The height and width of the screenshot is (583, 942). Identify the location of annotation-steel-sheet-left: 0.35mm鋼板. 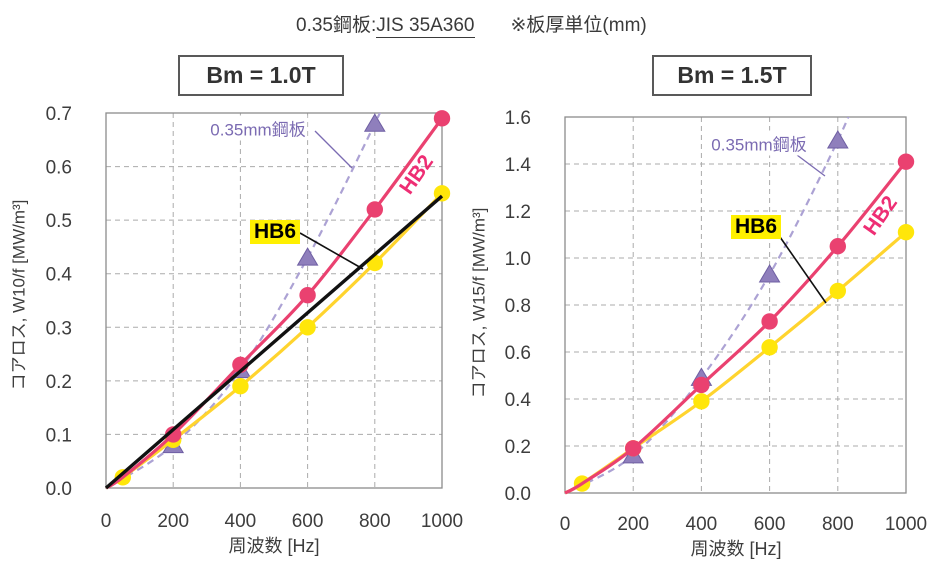
(258, 128).